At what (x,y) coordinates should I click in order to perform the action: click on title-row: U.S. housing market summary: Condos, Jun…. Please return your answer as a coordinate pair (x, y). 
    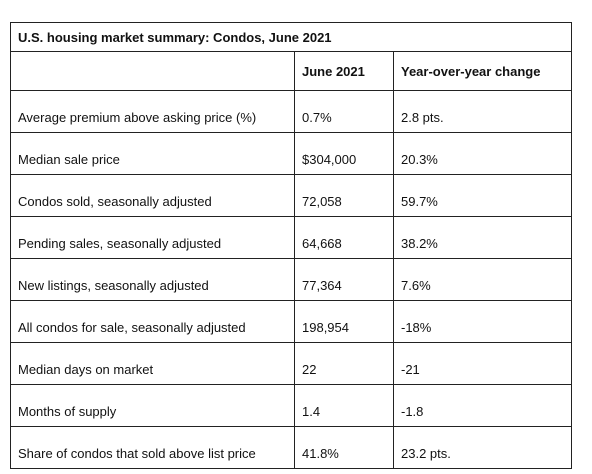
    Looking at the image, I should click on (291, 37).